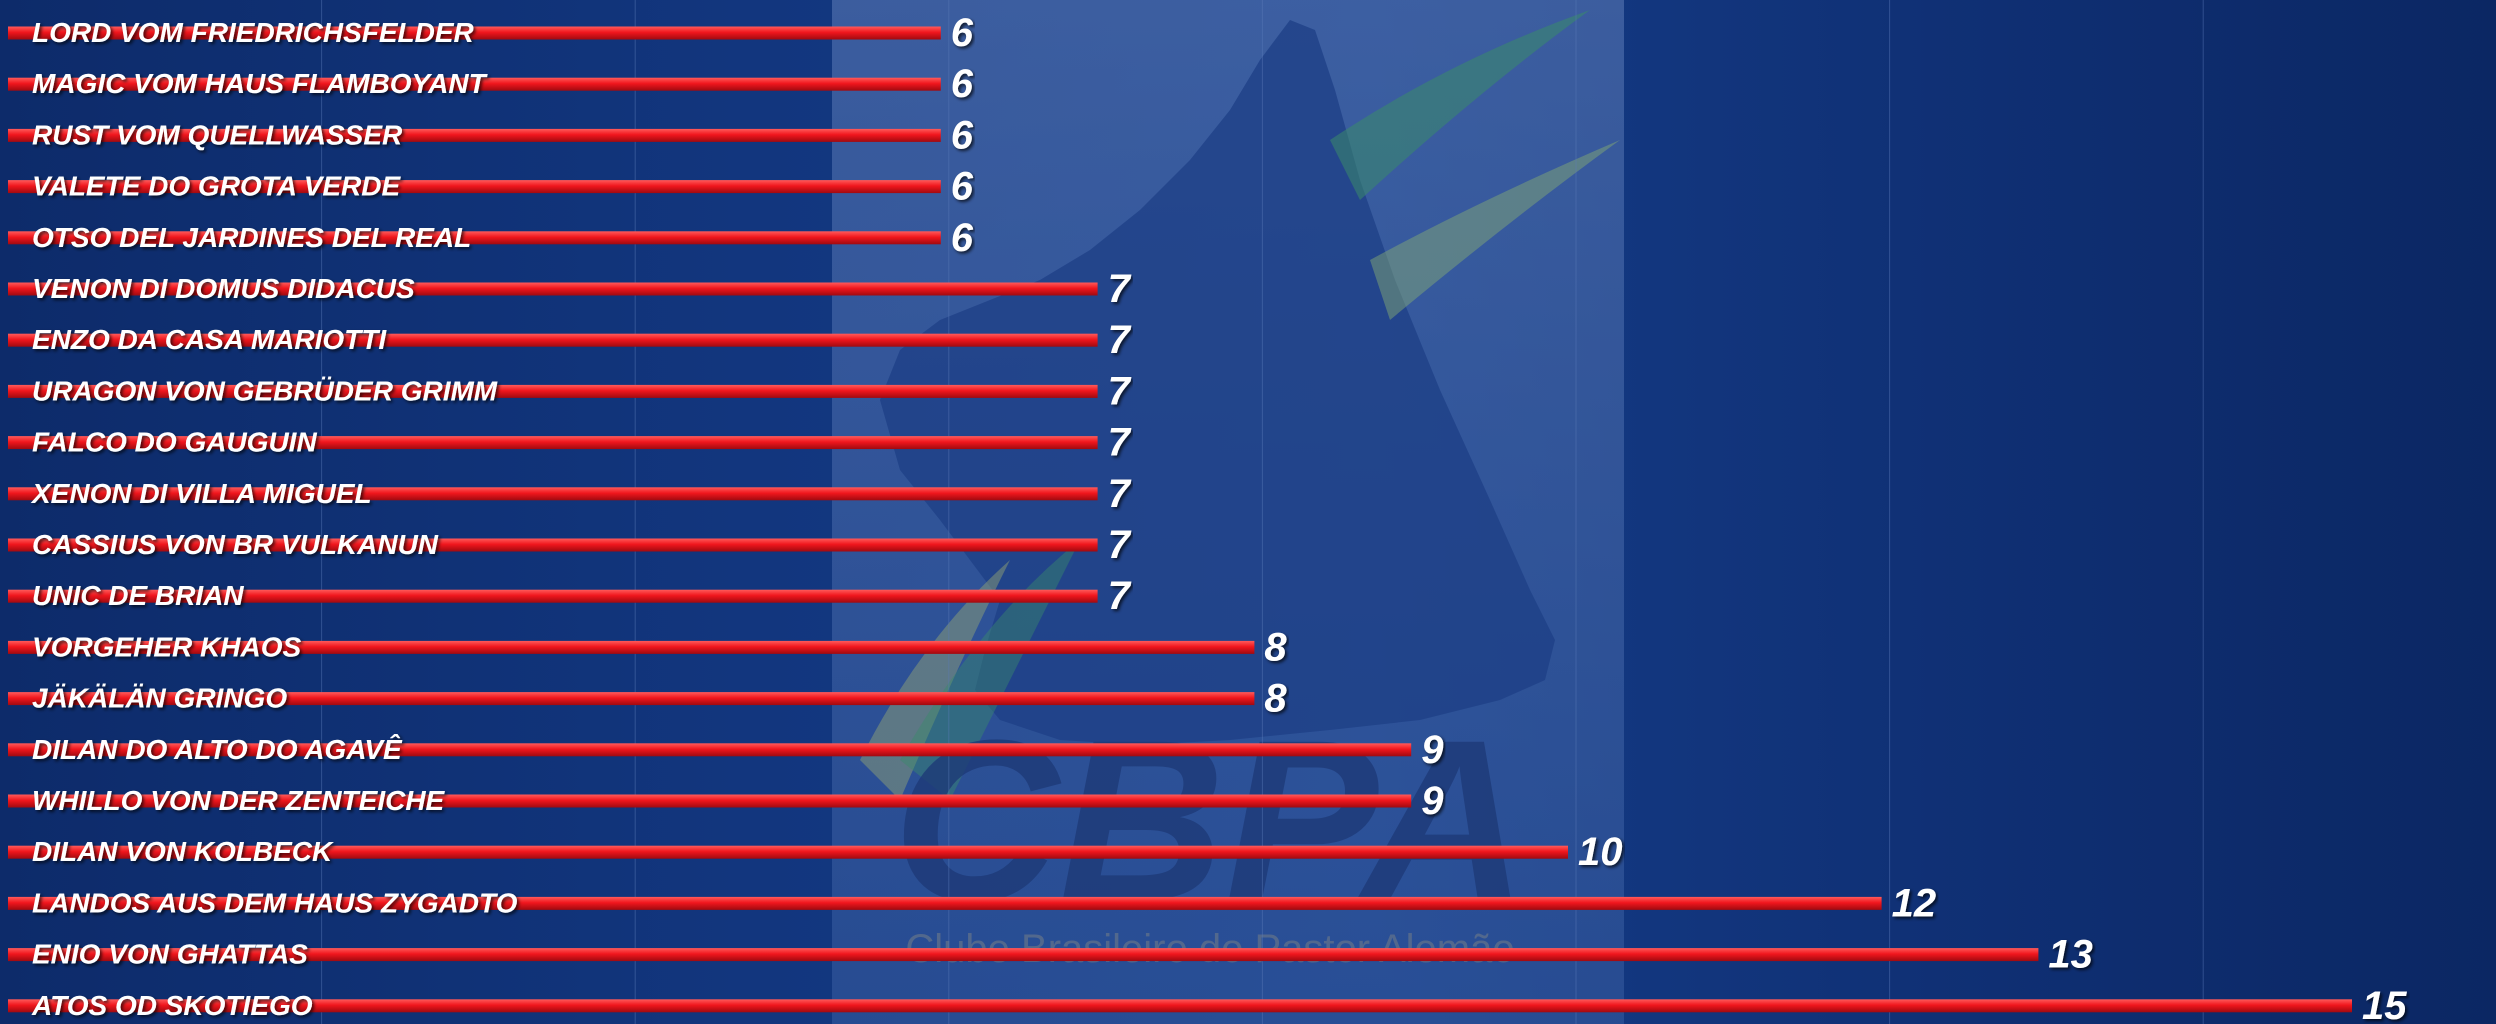 This screenshot has width=2496, height=1024. What do you see at coordinates (2384, 1004) in the screenshot?
I see `bar-value-label: 15` at bounding box center [2384, 1004].